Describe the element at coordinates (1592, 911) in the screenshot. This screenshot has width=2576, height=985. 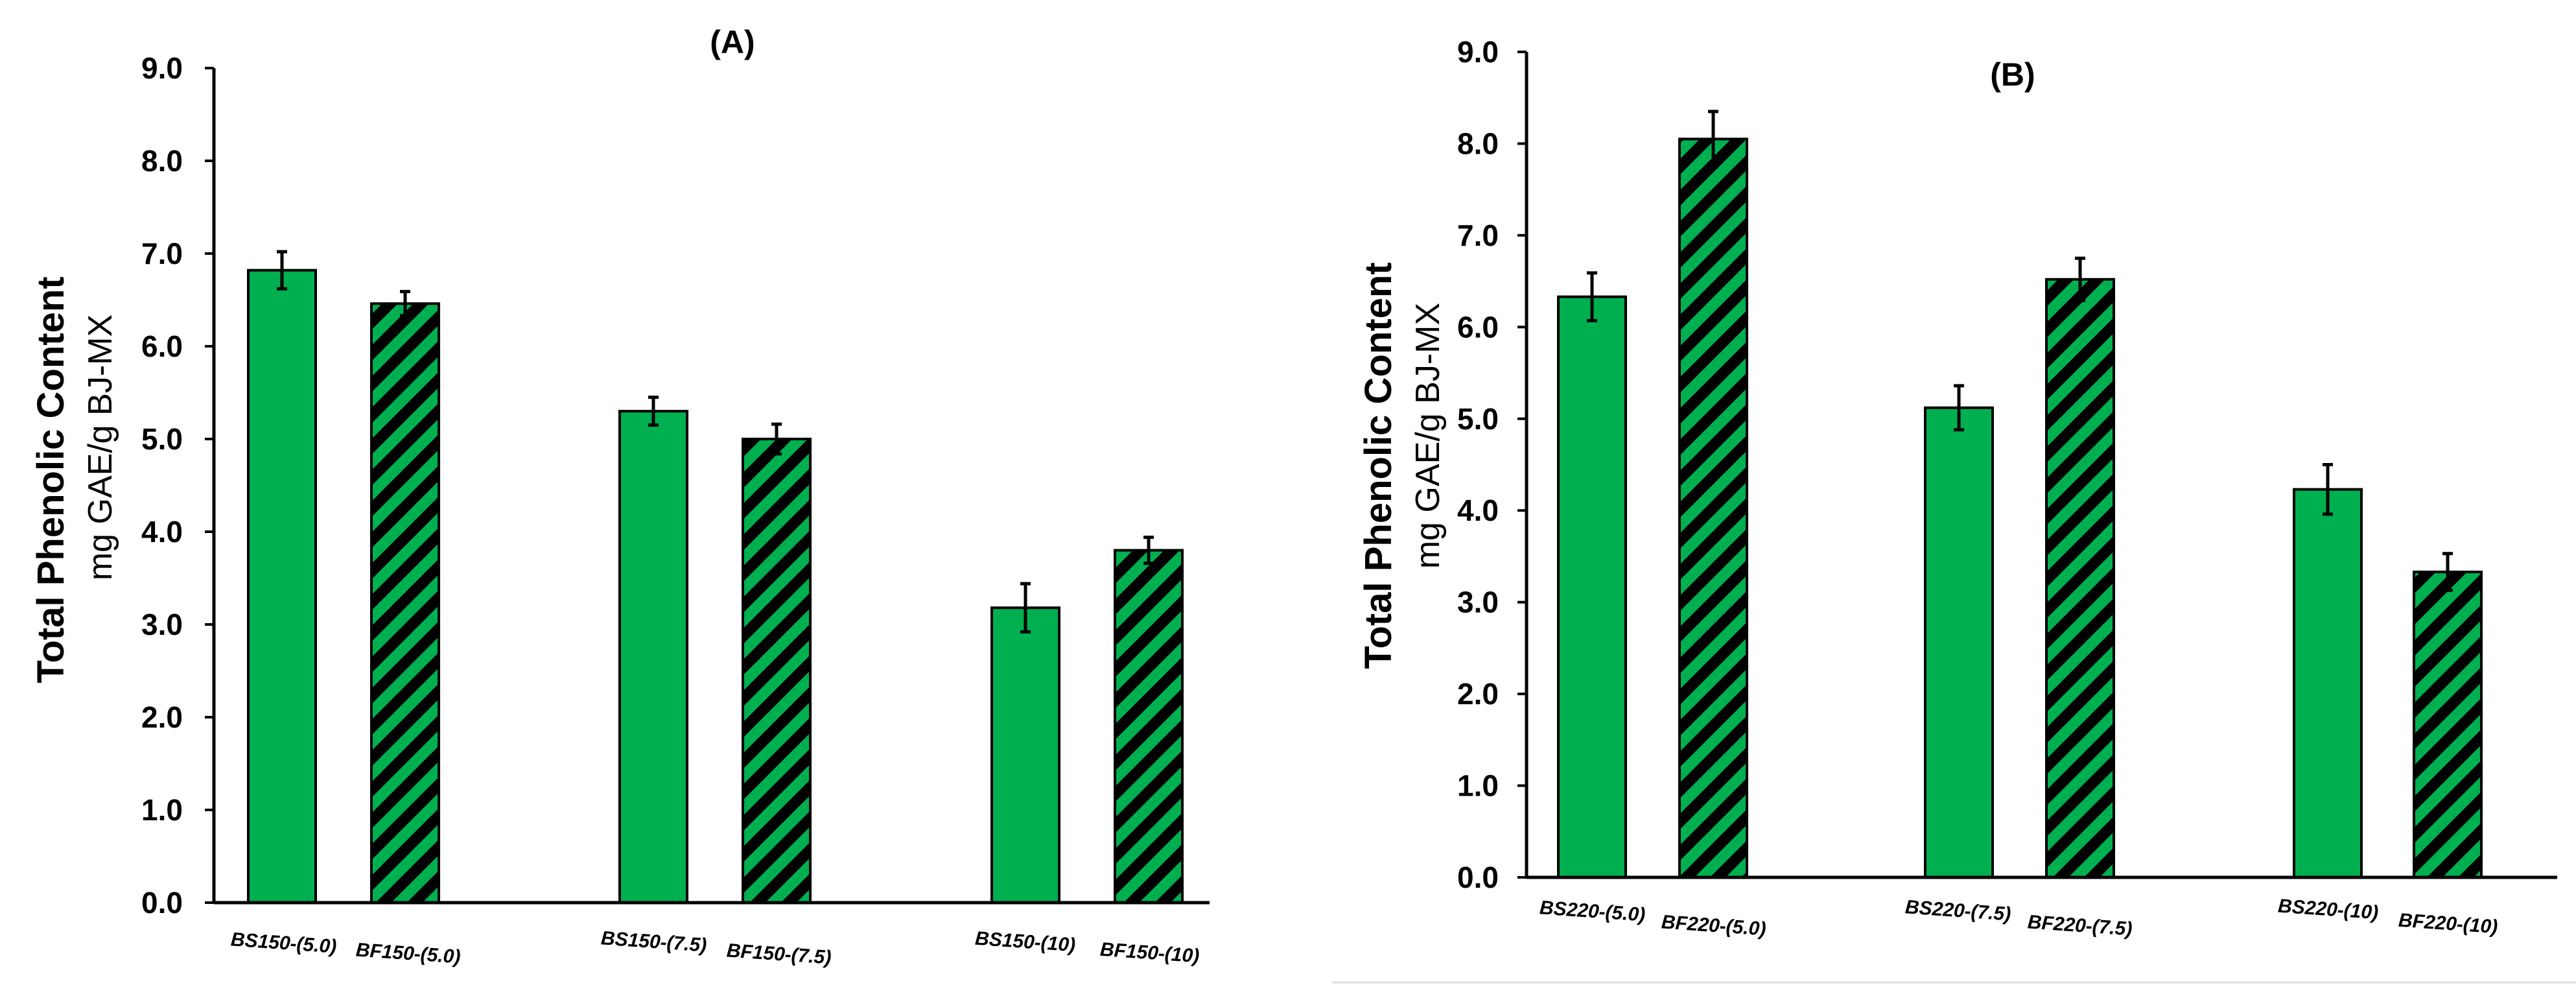
I see `x-tick-label: BS220-(5.0)` at that location.